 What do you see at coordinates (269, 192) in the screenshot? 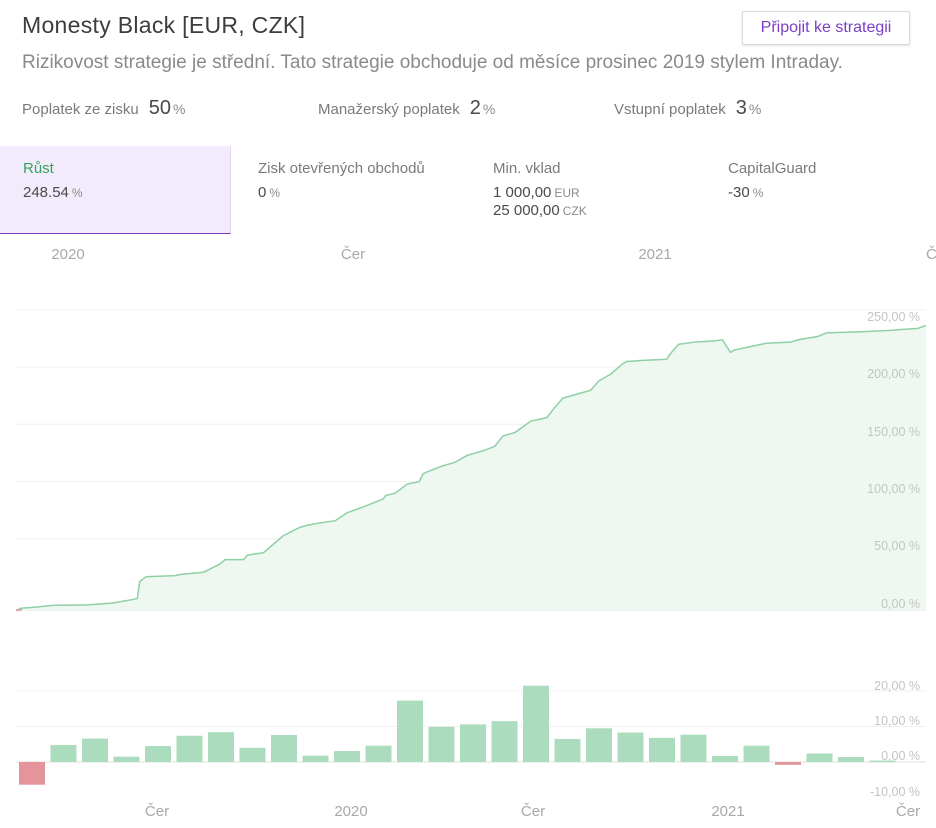
I see `open-trades-value: 0%` at bounding box center [269, 192].